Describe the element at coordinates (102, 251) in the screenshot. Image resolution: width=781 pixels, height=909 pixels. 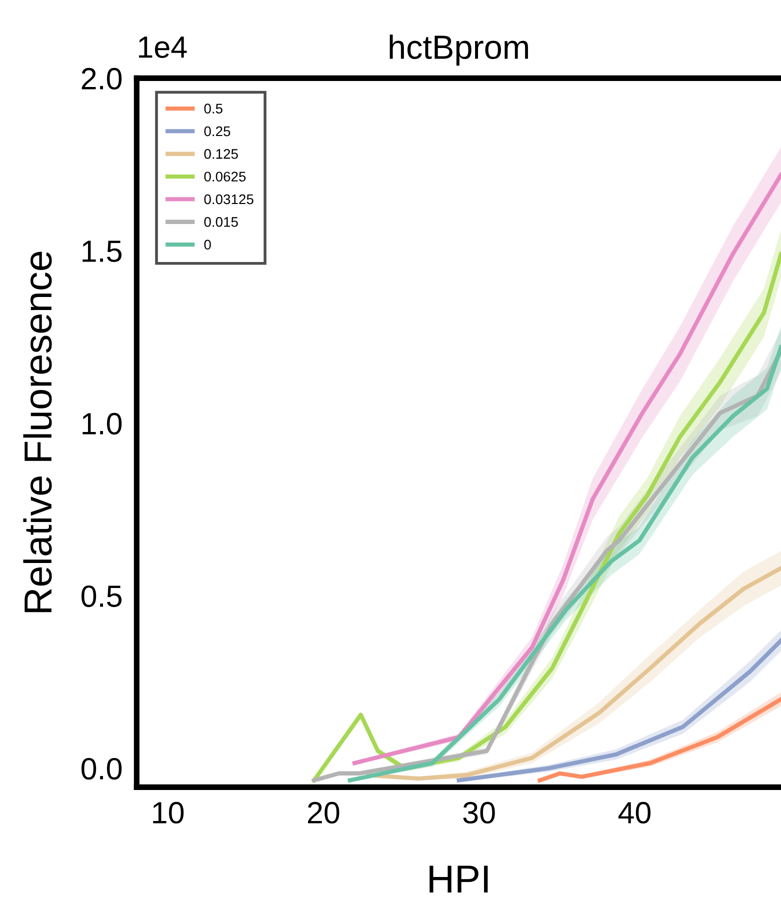
I see `y-tick-label: 1.5` at that location.